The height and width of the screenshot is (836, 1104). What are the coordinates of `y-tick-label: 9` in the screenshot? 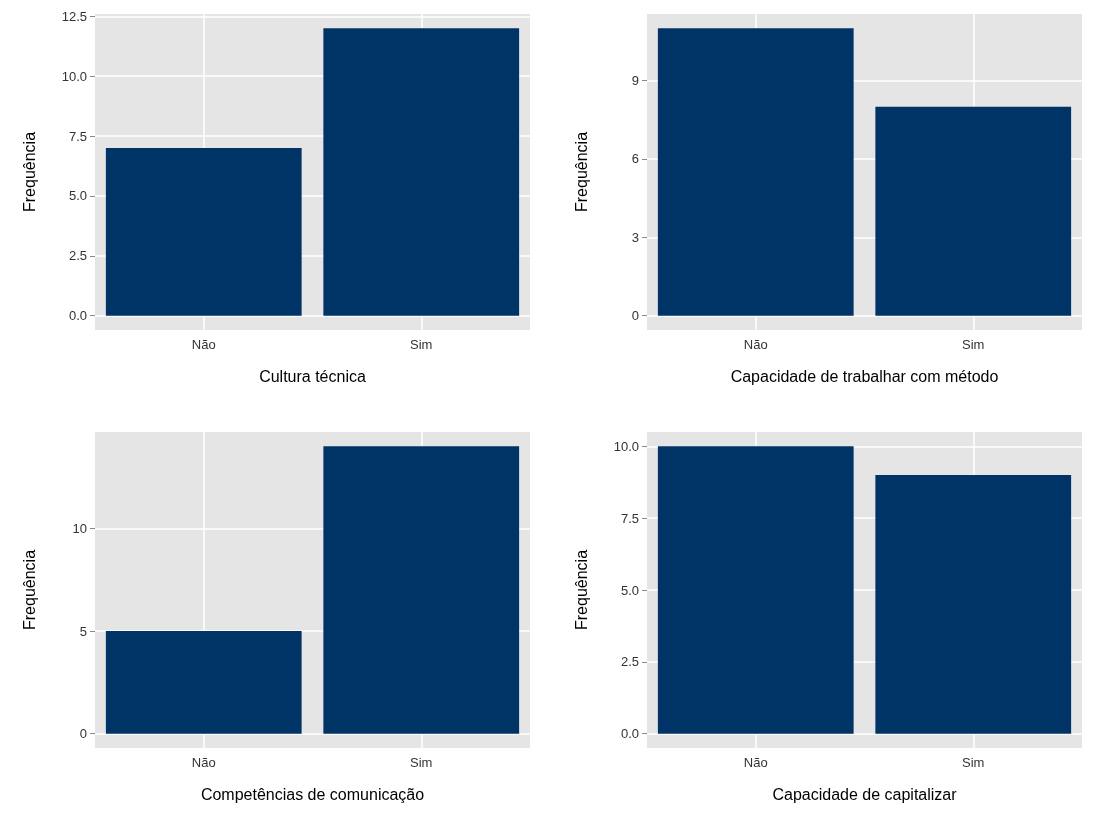 It's located at (635, 81).